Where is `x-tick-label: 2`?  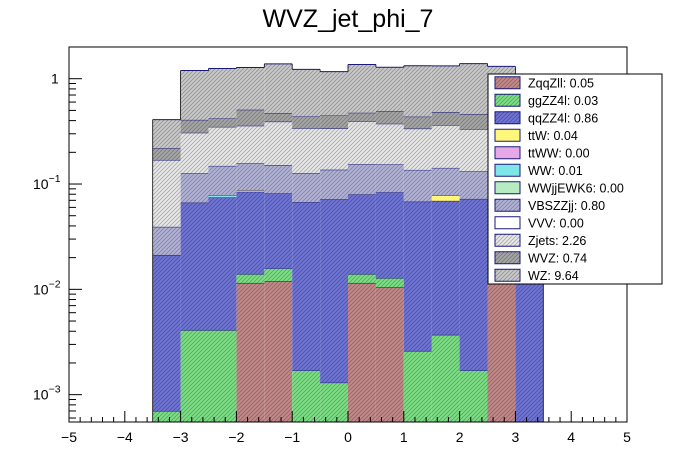 x-tick-label: 2 is located at coordinates (460, 437).